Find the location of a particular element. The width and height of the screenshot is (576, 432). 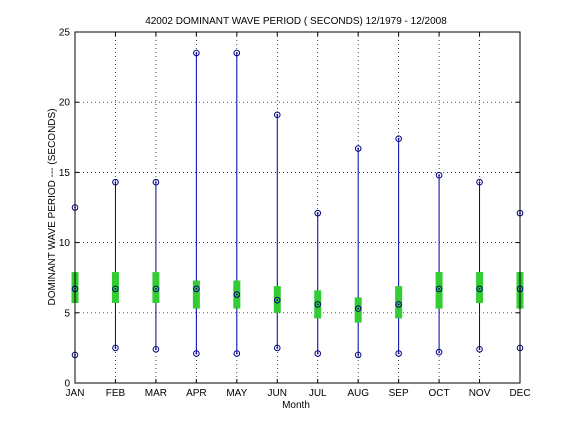

x-tick-label: MAR is located at coordinates (156, 393).